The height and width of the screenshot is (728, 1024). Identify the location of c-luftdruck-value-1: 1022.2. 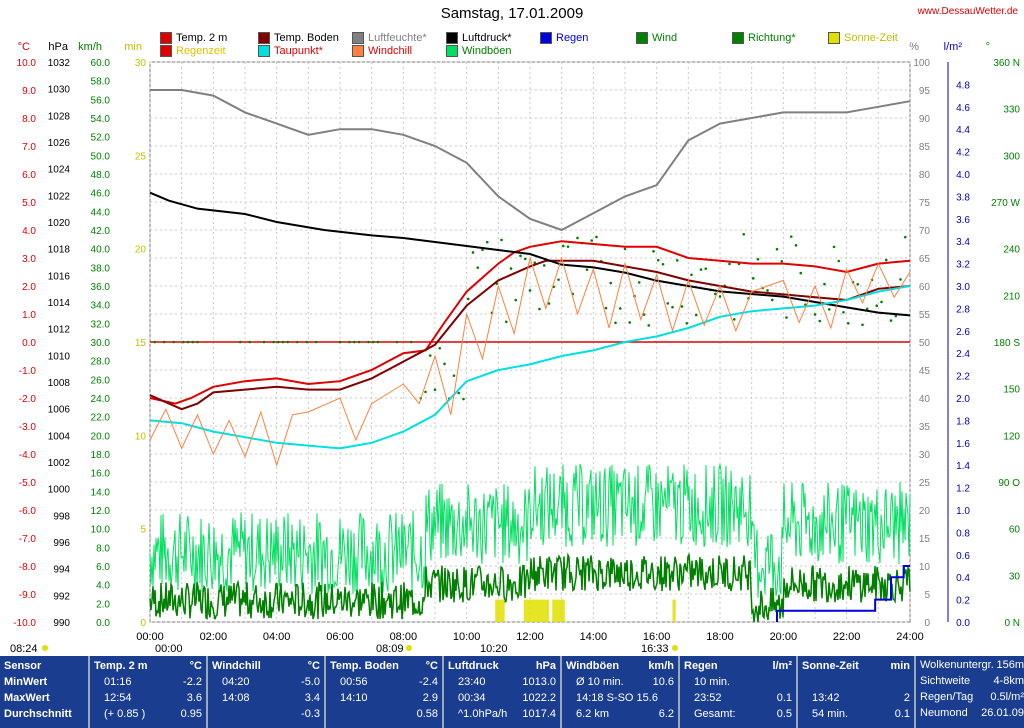
(539, 698).